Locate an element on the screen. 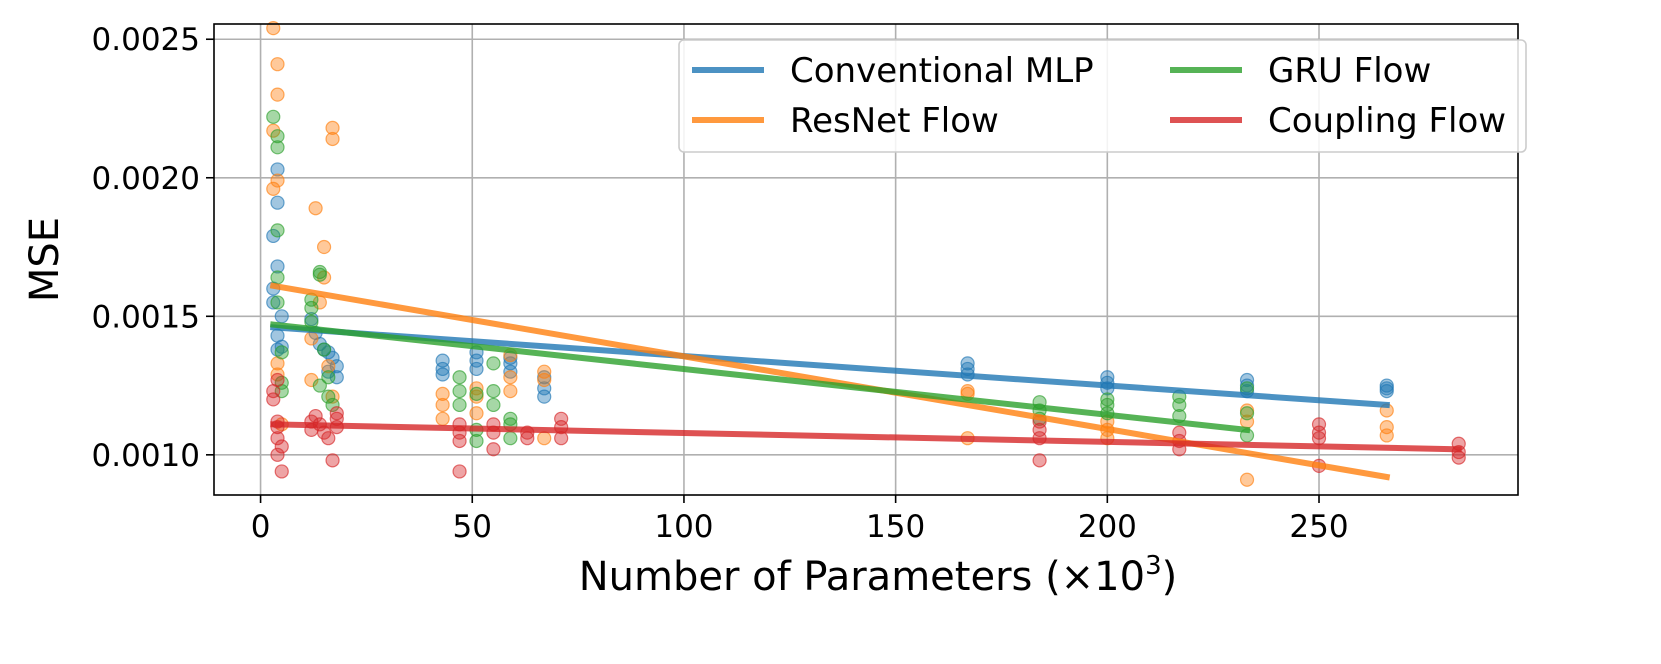 Image resolution: width=1661 pixels, height=664 pixels. x-tick-label: 0 is located at coordinates (261, 527).